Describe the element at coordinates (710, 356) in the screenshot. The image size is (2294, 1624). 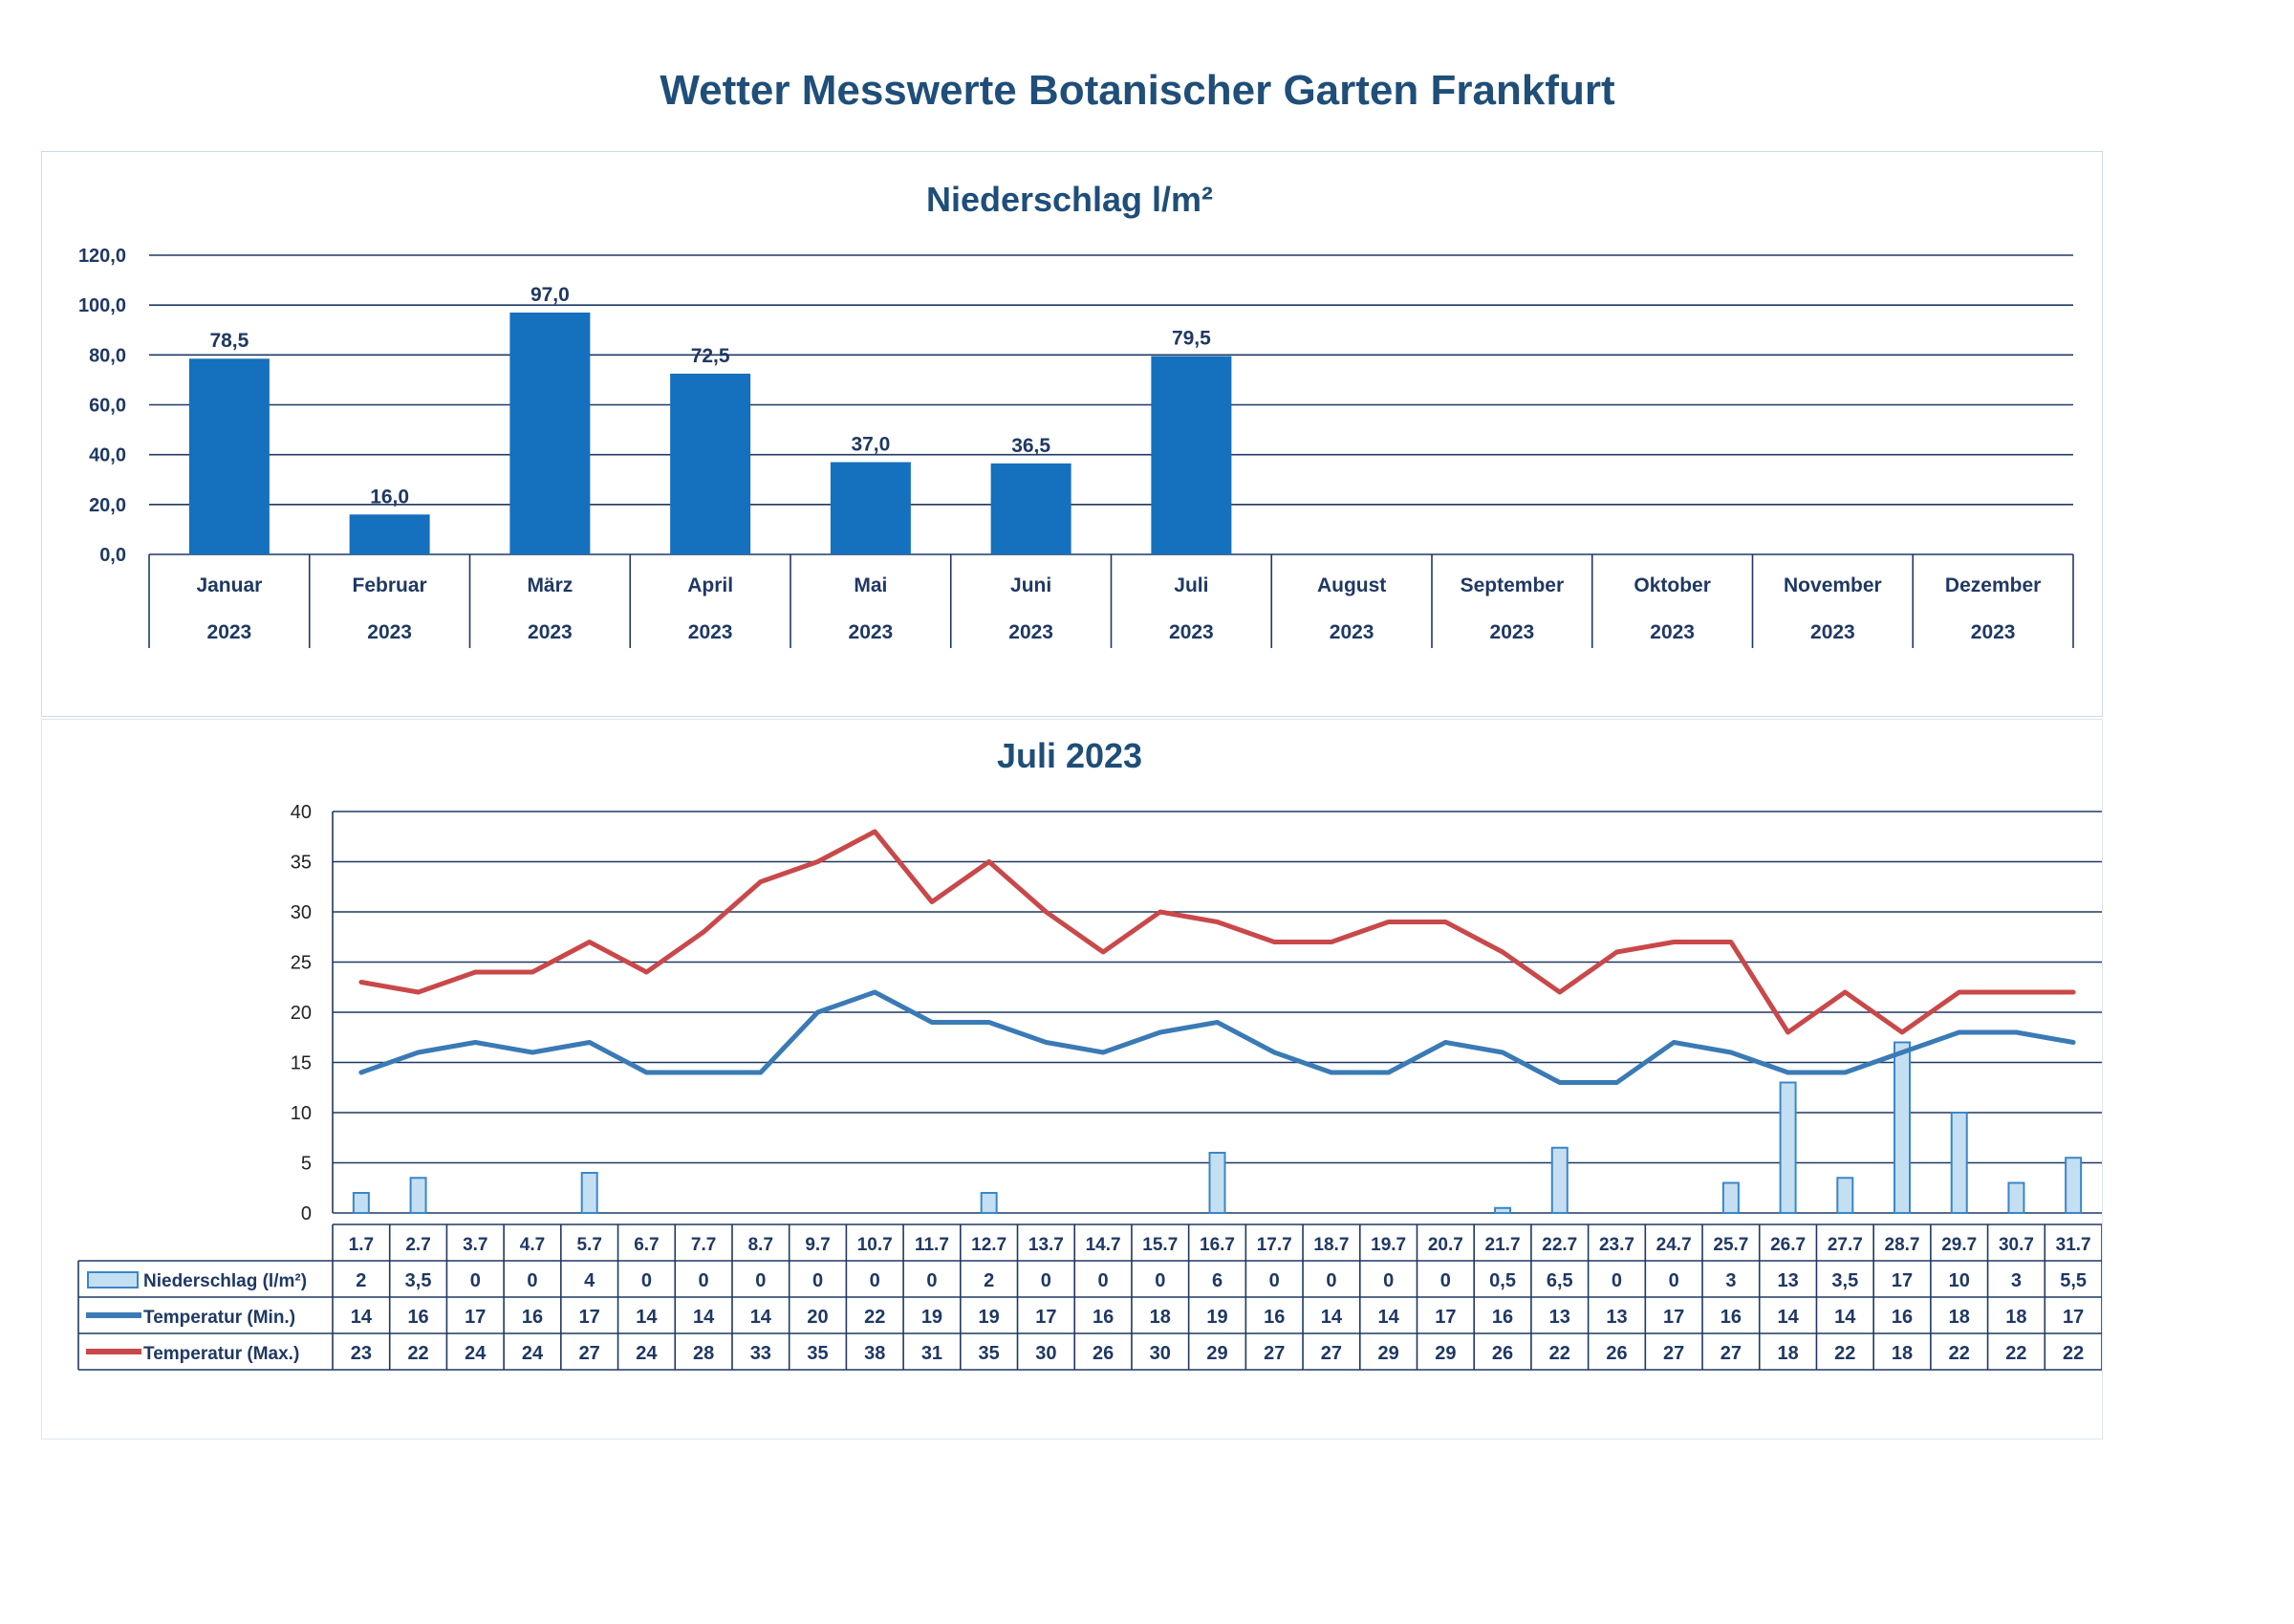
I see `bar-value-label: 72,5` at that location.